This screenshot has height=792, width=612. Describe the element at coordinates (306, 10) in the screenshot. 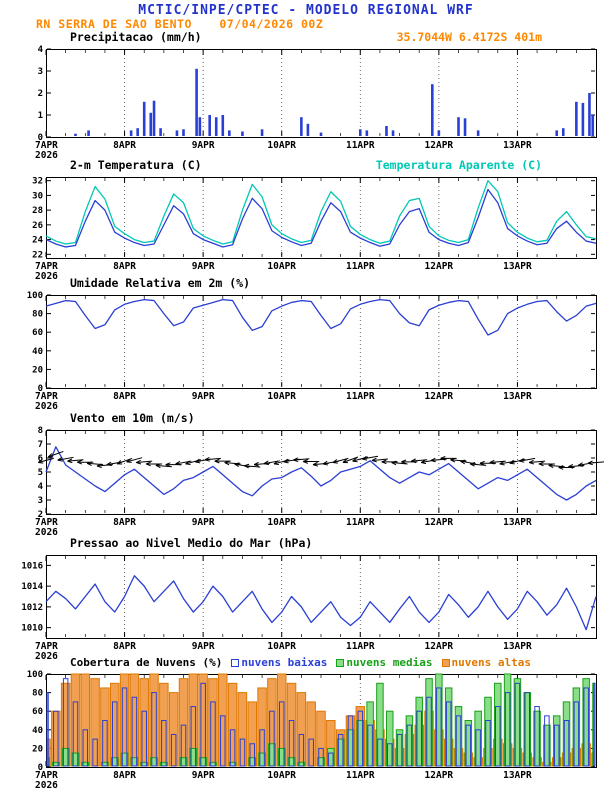

I see `model-title: MCTIC/INPE/CPTEC - MODELO REGIONAL WRF` at that location.